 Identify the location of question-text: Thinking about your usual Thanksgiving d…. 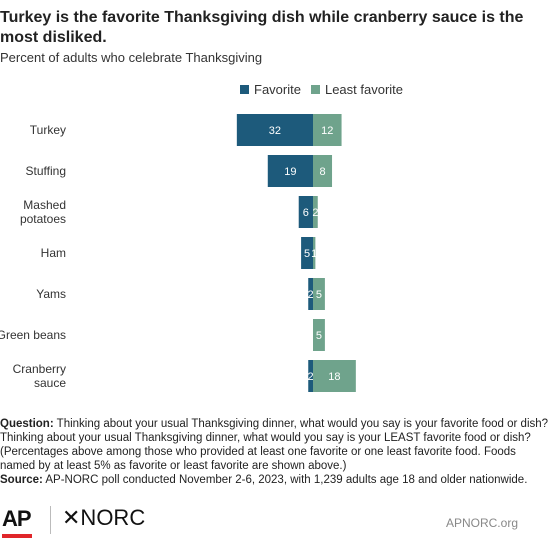
(274, 445).